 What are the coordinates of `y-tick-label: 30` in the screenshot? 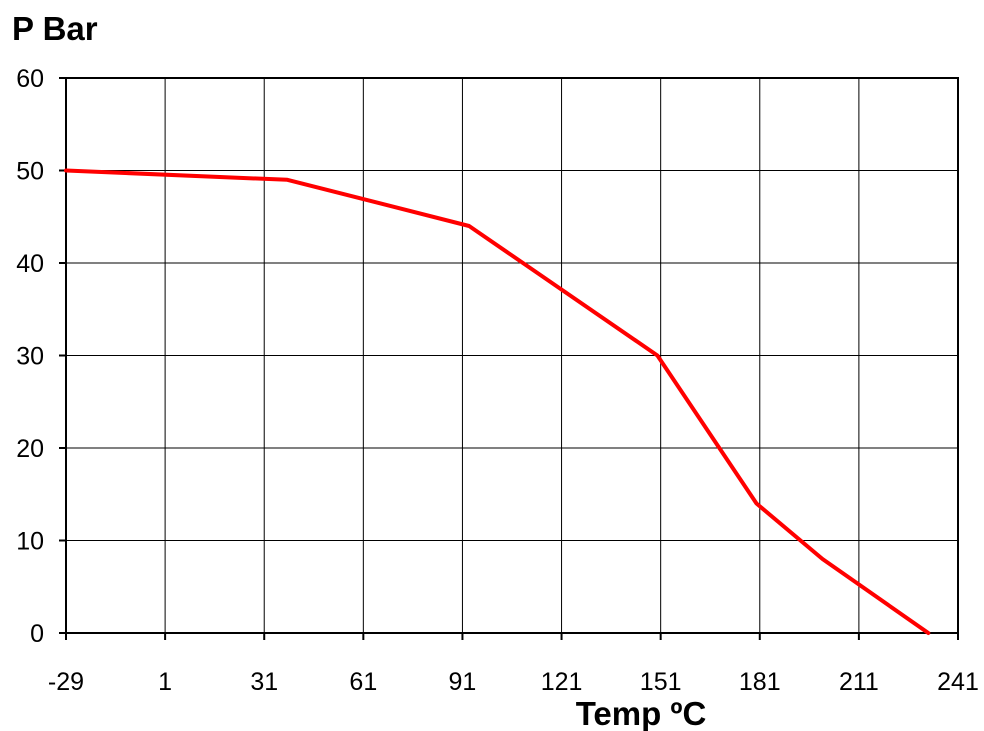 It's located at (30, 357).